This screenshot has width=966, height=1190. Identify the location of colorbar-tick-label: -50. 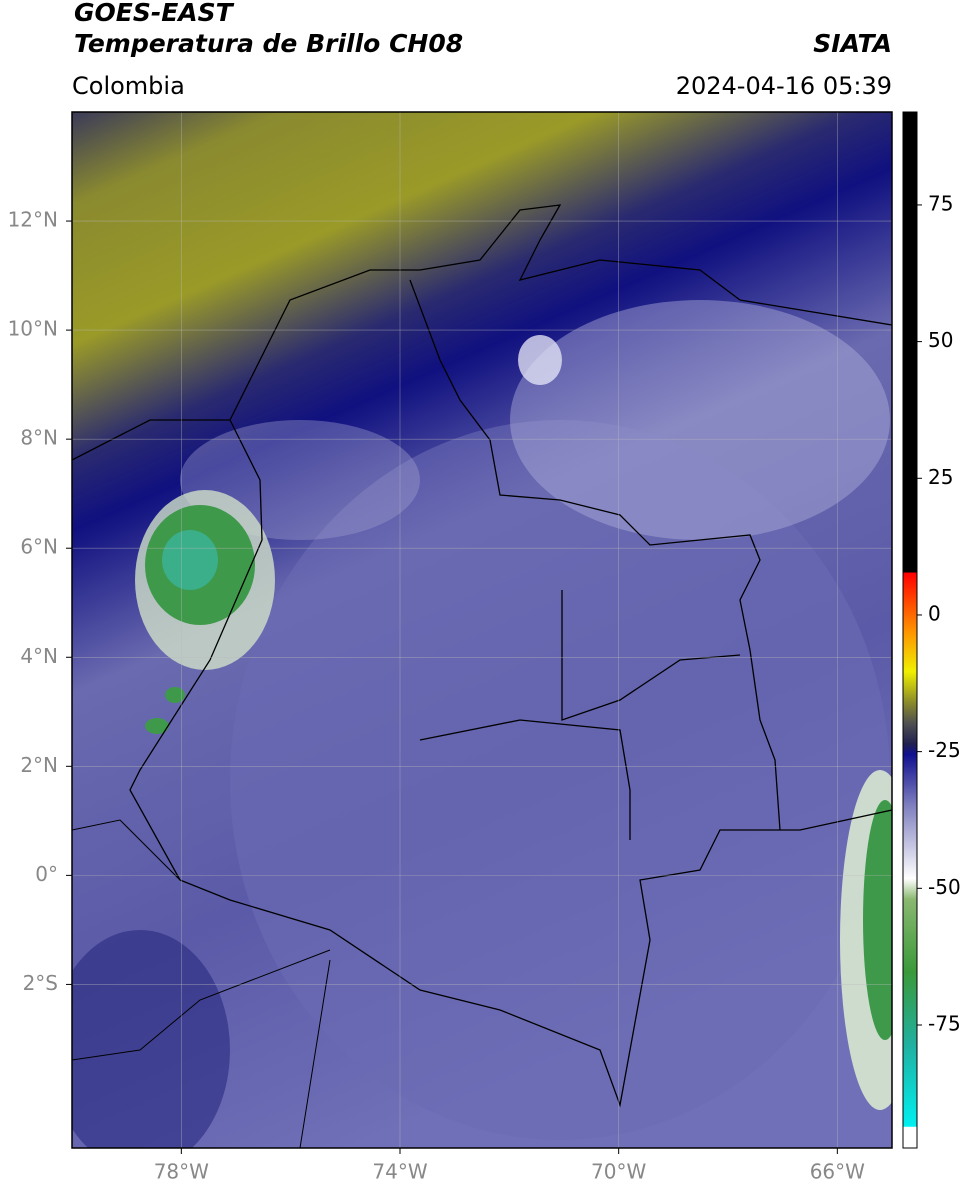
(944, 887).